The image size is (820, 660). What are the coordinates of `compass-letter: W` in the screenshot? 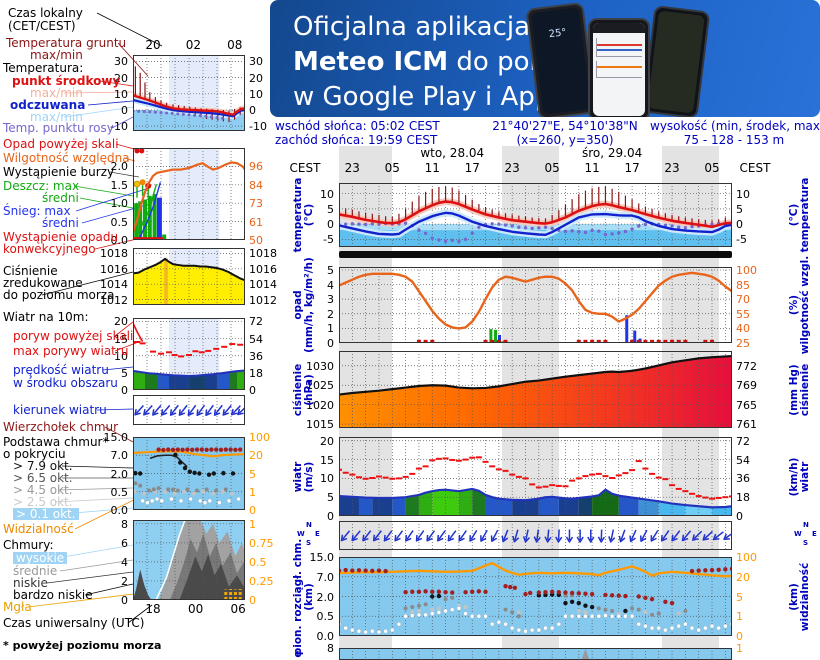 It's located at (301, 534).